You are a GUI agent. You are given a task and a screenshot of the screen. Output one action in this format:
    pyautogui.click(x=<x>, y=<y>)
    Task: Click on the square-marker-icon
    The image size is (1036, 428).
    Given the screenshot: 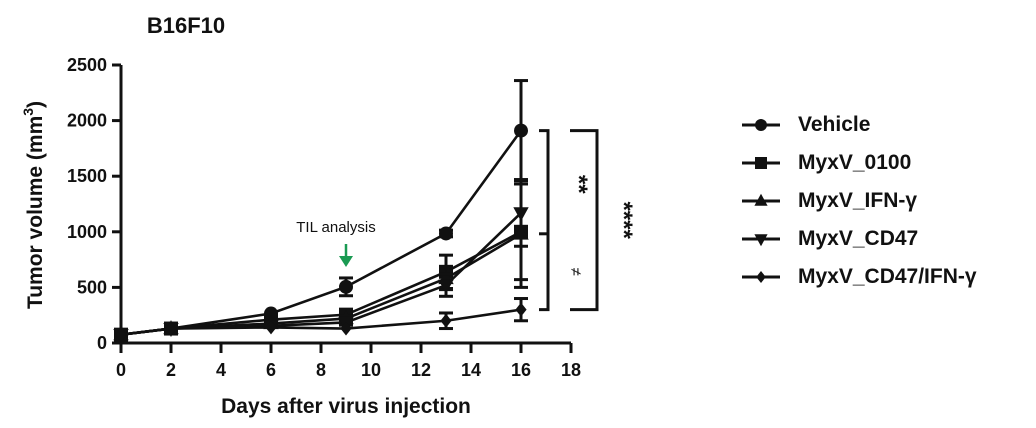 What is the action you would take?
    pyautogui.click(x=761, y=163)
    